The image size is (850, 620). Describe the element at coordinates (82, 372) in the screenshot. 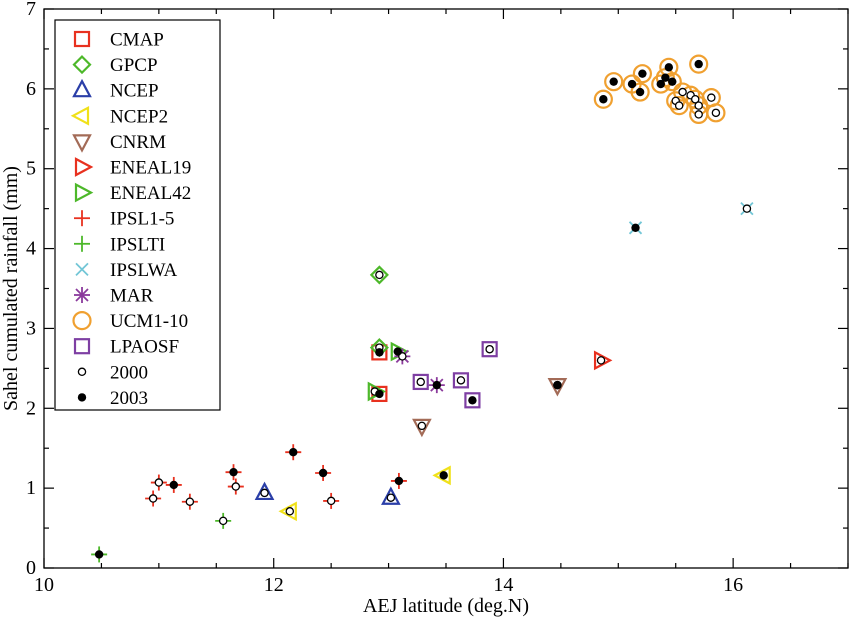

I see `legend-marker-2000` at that location.